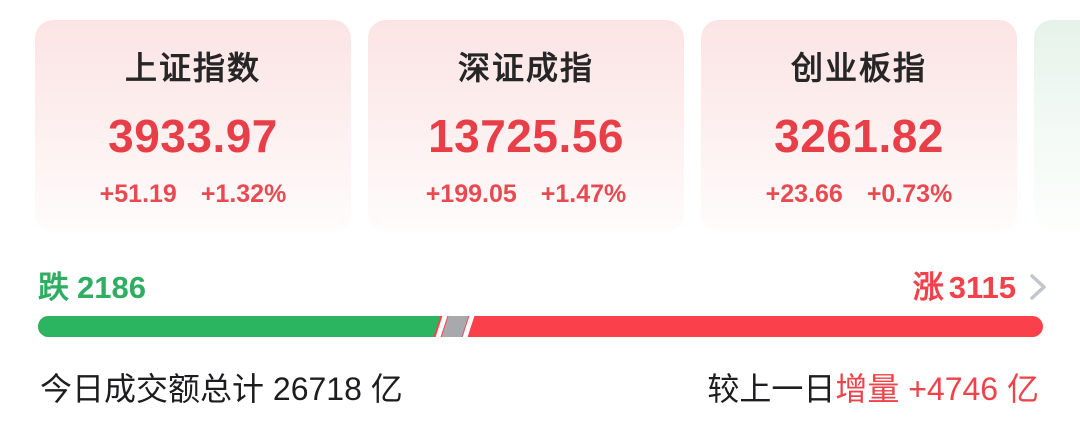  I want to click on decliners-stat: 跌 2186, so click(92, 287).